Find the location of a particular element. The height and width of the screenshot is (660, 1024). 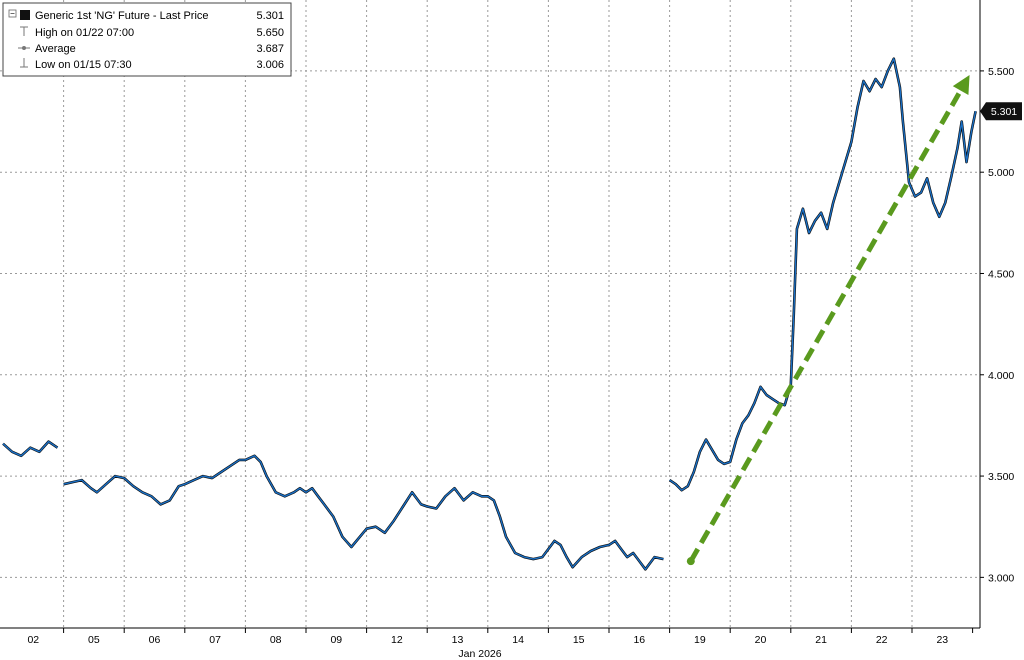

x-tick-label: 22 is located at coordinates (882, 640).